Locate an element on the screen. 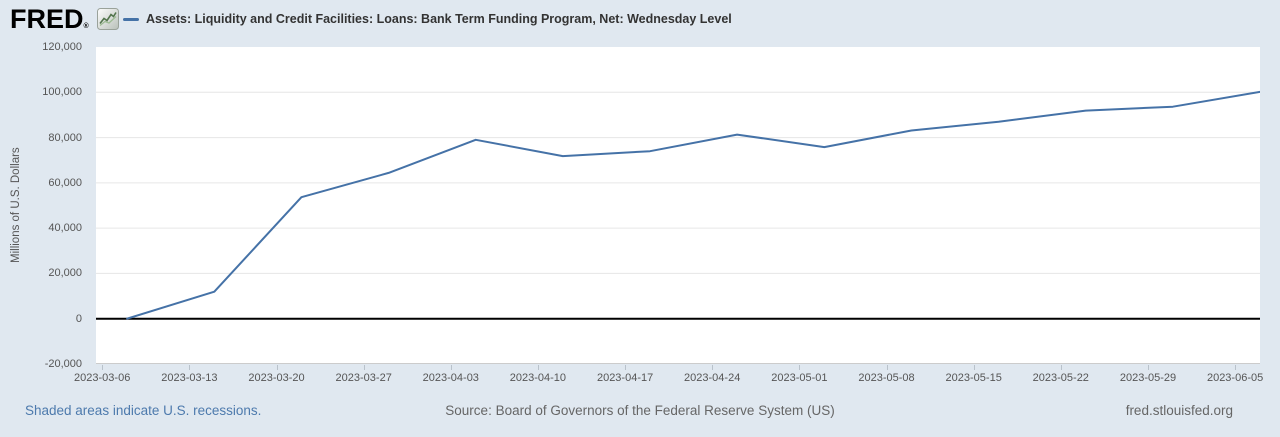  registered-mark: ® is located at coordinates (86, 26).